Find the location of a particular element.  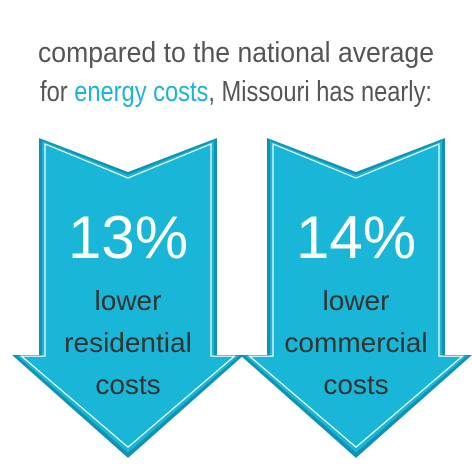

heading-line-1: compared to the national average is located at coordinates (236, 53).